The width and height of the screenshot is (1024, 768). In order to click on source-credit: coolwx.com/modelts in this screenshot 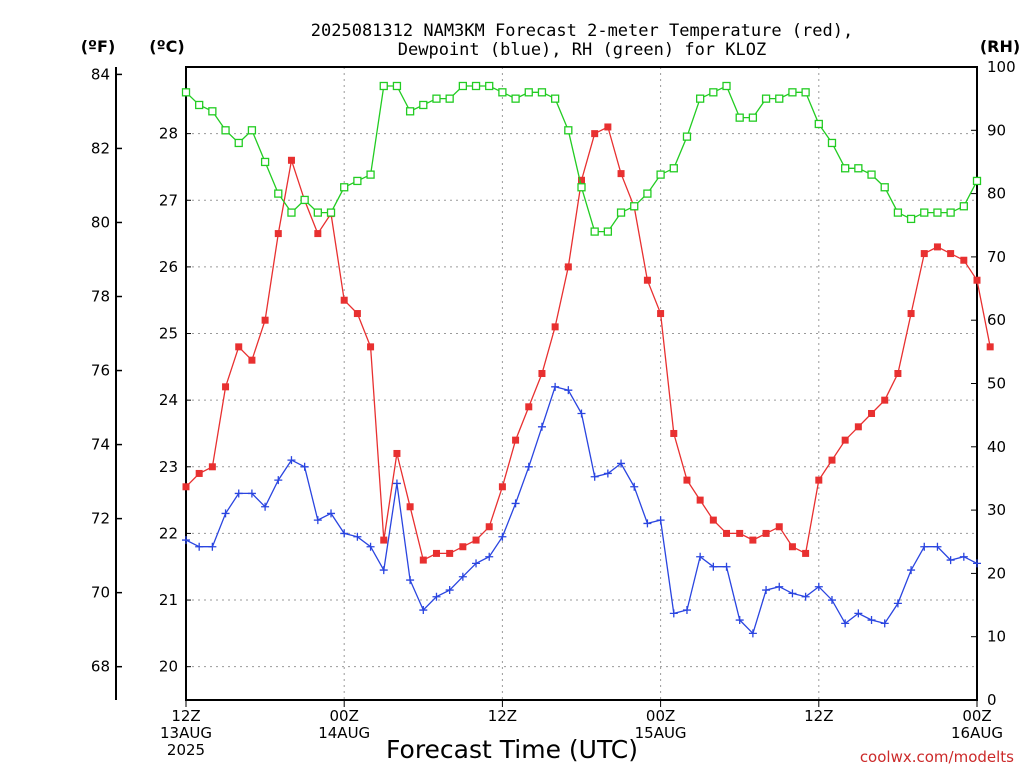, I will do `click(937, 757)`.